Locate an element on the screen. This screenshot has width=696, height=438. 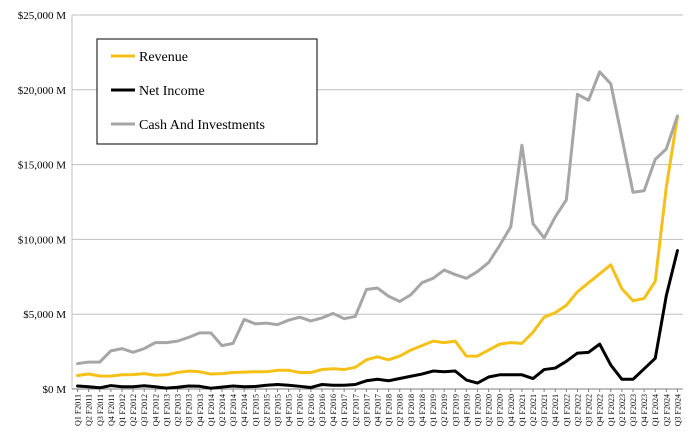
x-tick-label: Q3 F2014 is located at coordinates (233, 410).